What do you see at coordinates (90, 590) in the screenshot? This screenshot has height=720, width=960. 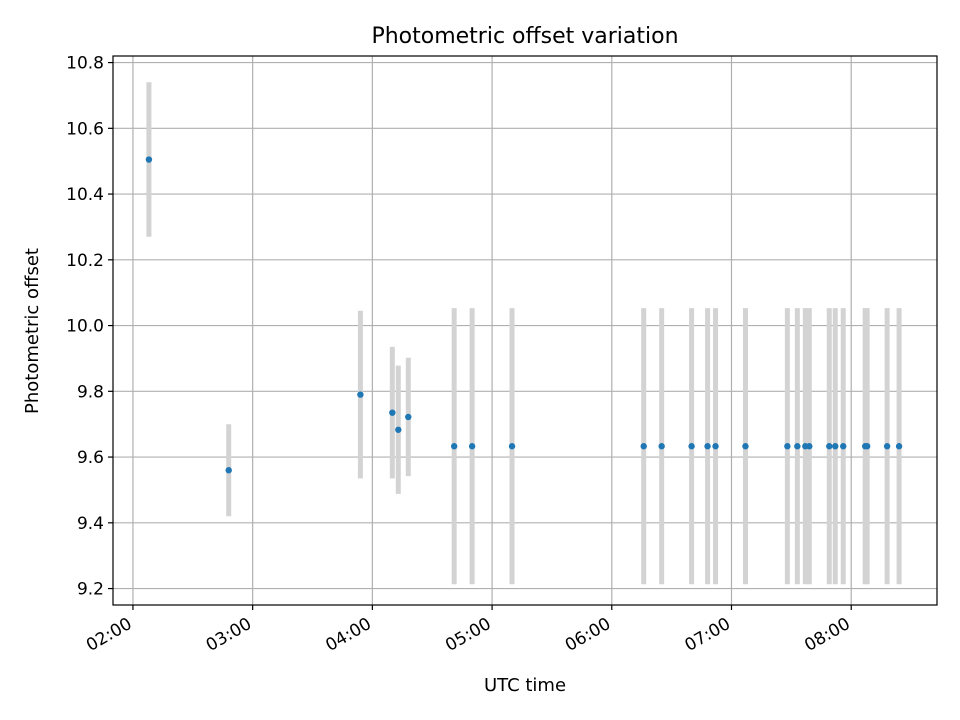 I see `y-tick-label: 9.2` at bounding box center [90, 590].